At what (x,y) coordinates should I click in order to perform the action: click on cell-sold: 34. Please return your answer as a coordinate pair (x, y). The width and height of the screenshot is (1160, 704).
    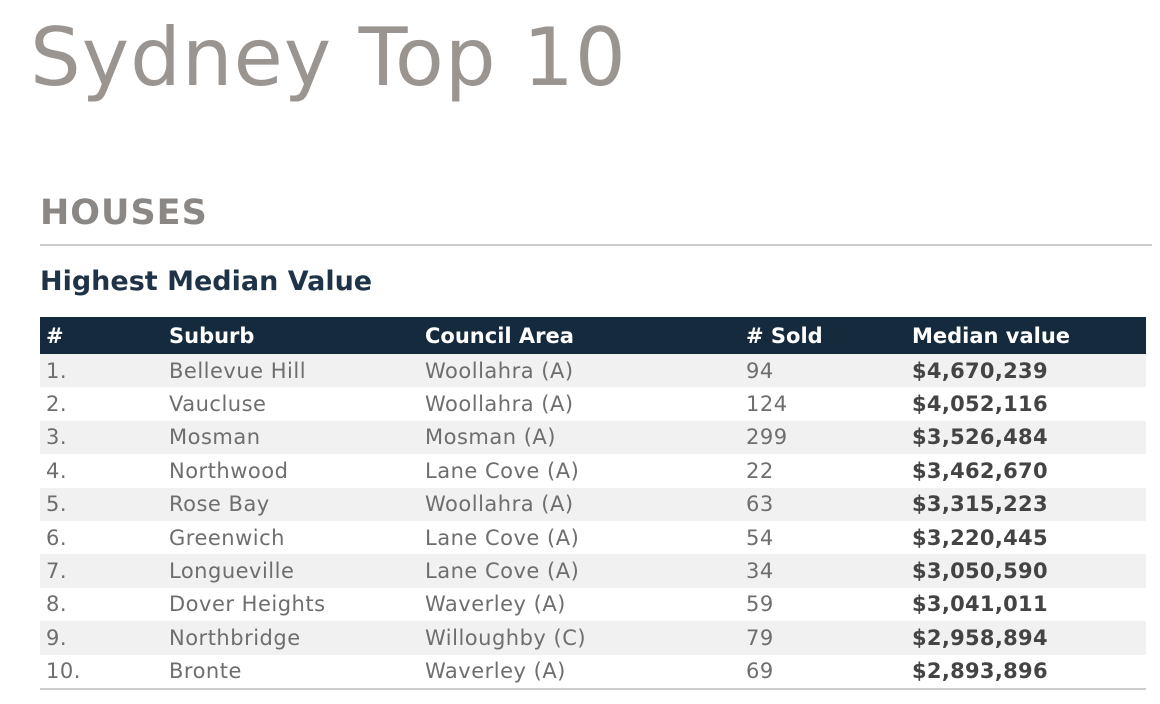
    Looking at the image, I should click on (823, 571).